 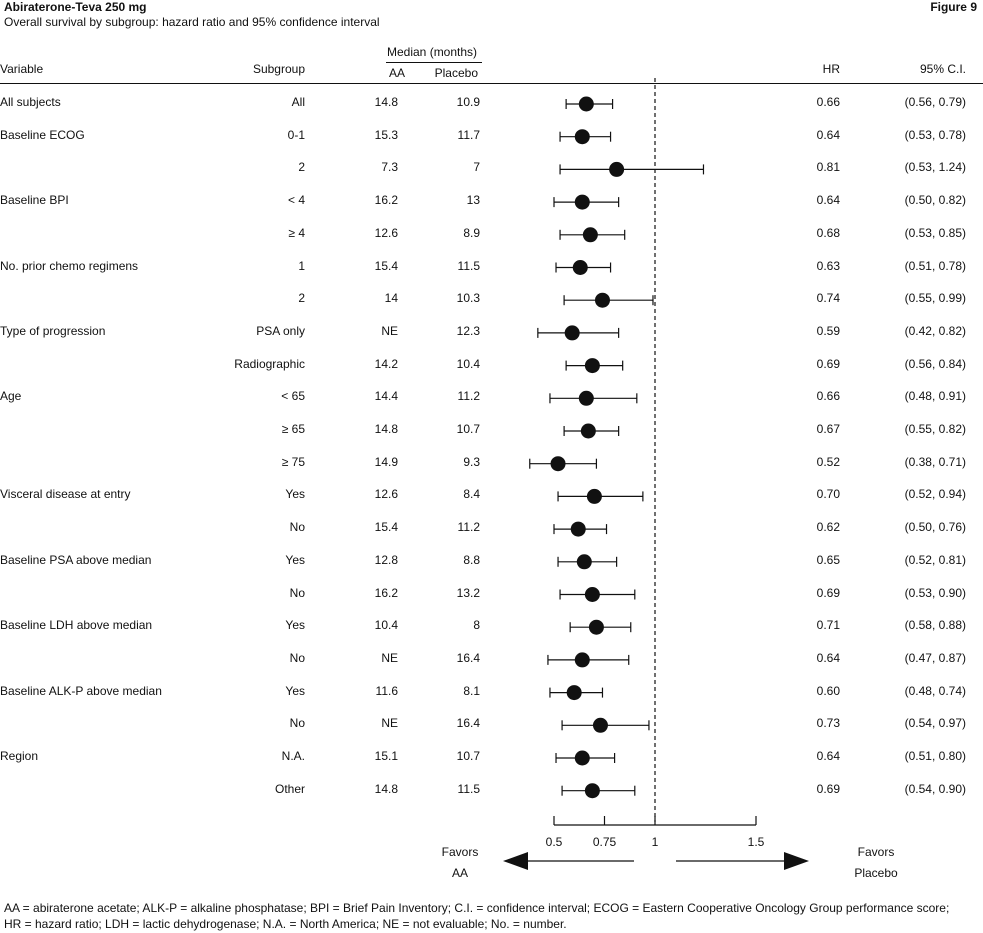 I want to click on favors-placebo-line1: Favors, so click(x=876, y=852).